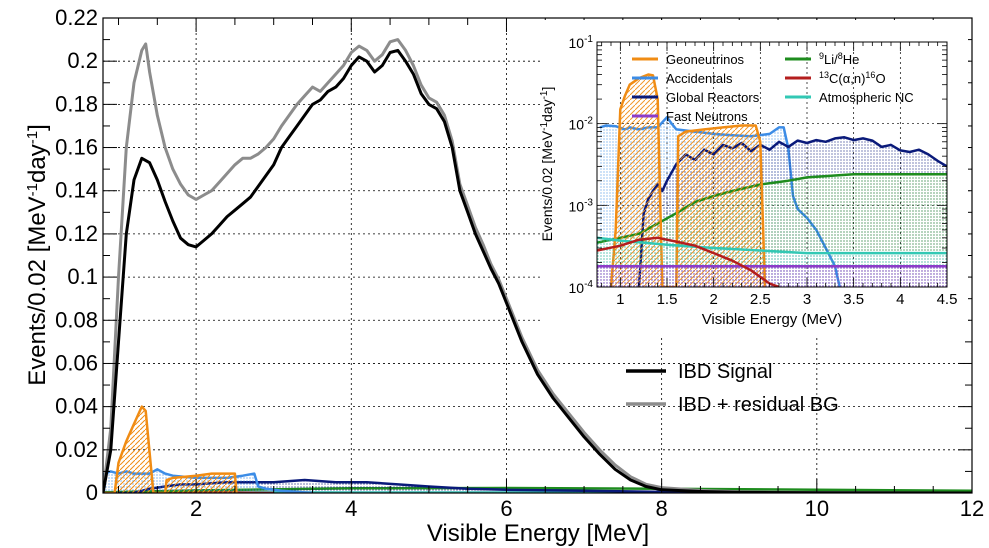 Image resolution: width=989 pixels, height=548 pixels. What do you see at coordinates (537, 486) in the screenshot?
I see `main-series-fill-global-reactors` at bounding box center [537, 486].